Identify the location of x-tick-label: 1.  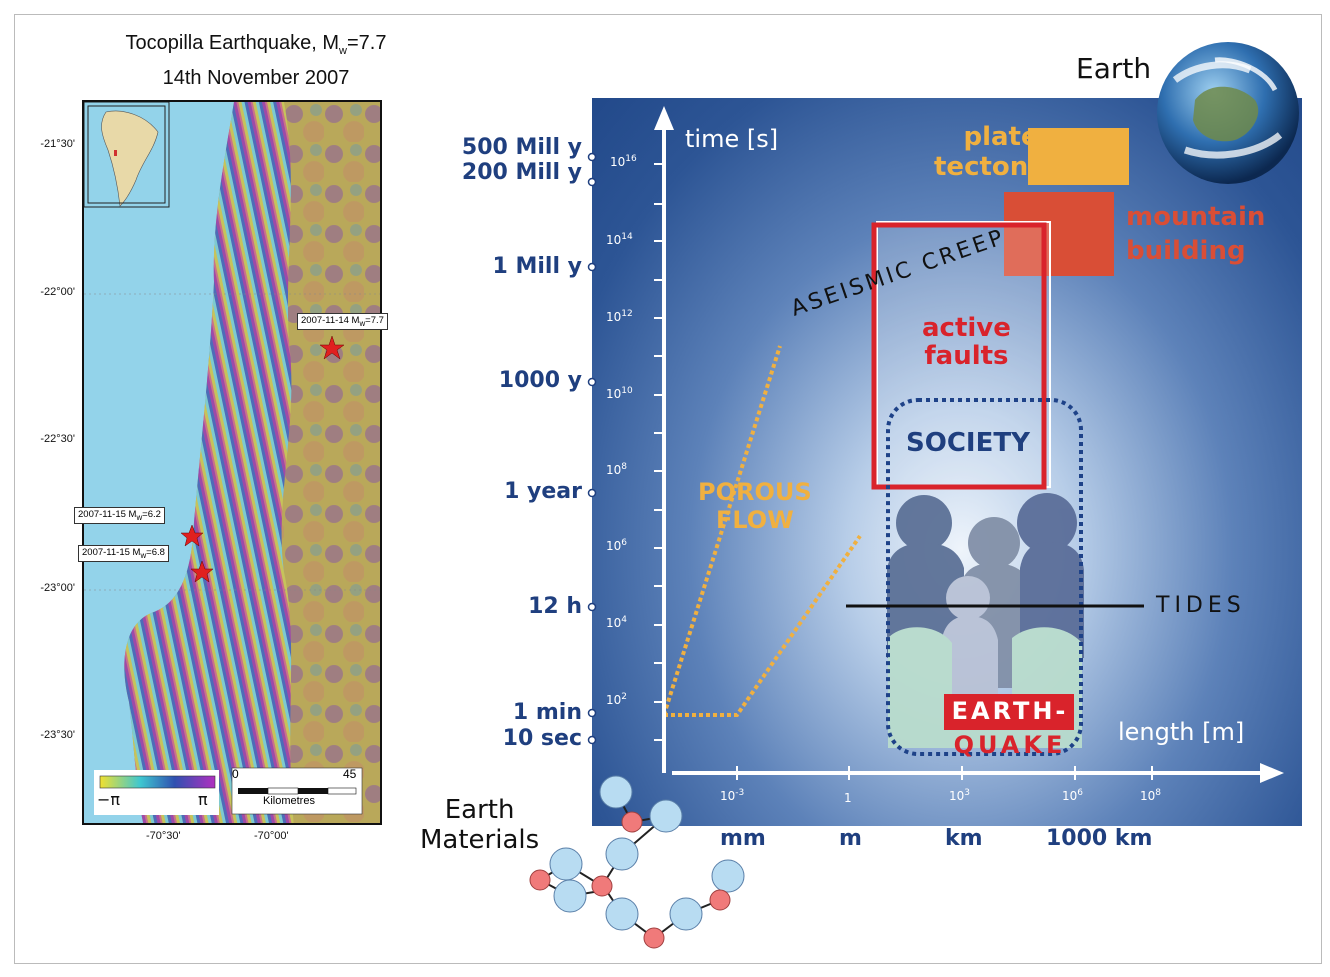
(848, 798).